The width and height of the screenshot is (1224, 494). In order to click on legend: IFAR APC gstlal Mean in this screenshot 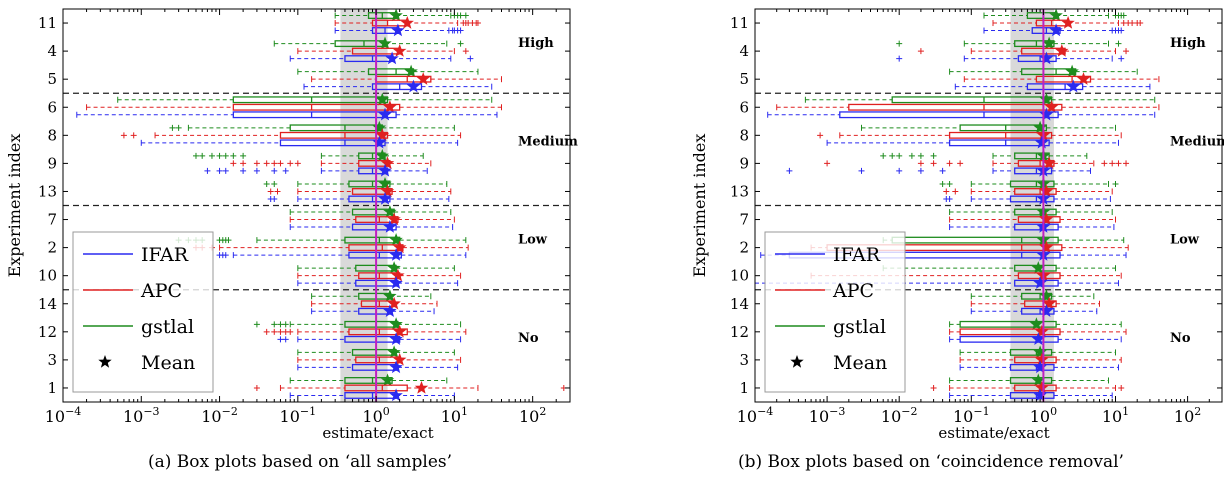, I will do `click(143, 312)`.